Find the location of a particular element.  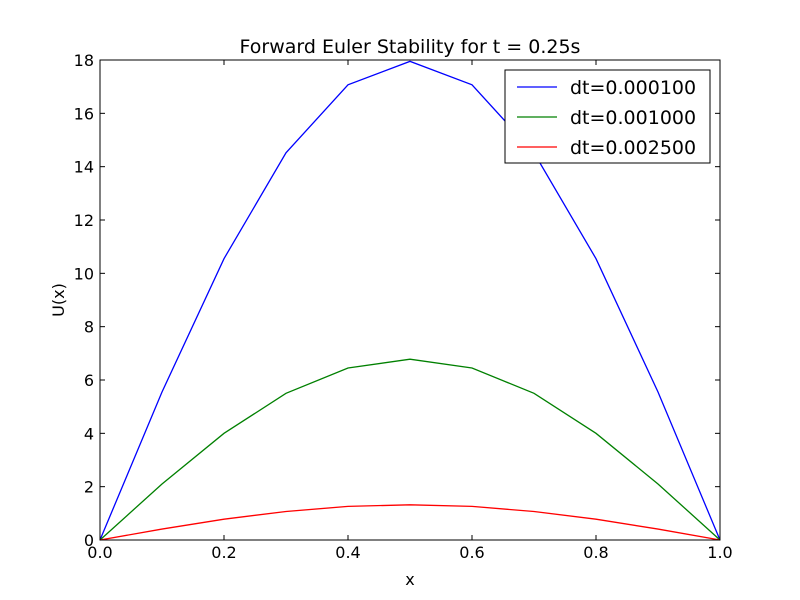

legend: dt=0.000100 dt=0.001000 dt=0.002500 is located at coordinates (607, 116).